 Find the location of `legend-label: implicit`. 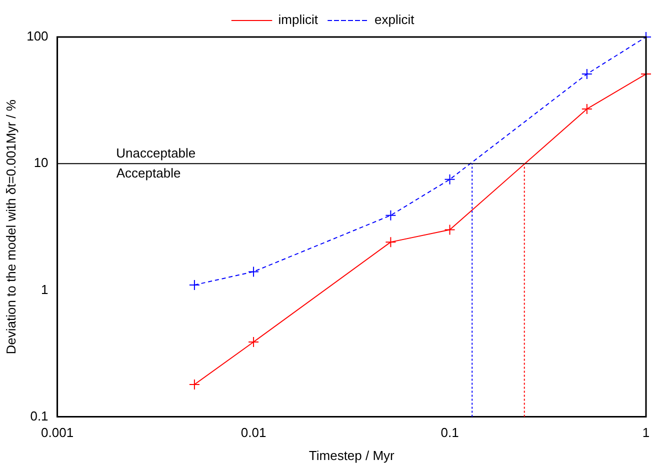

legend-label: implicit is located at coordinates (298, 20).